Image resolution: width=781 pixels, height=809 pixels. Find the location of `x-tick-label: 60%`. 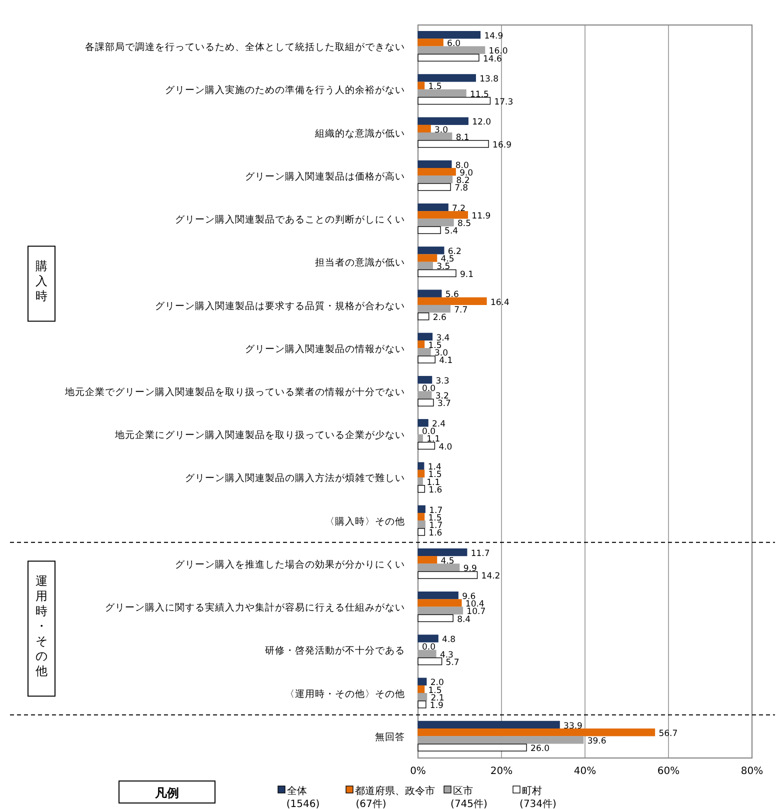

x-tick-label: 60% is located at coordinates (668, 771).